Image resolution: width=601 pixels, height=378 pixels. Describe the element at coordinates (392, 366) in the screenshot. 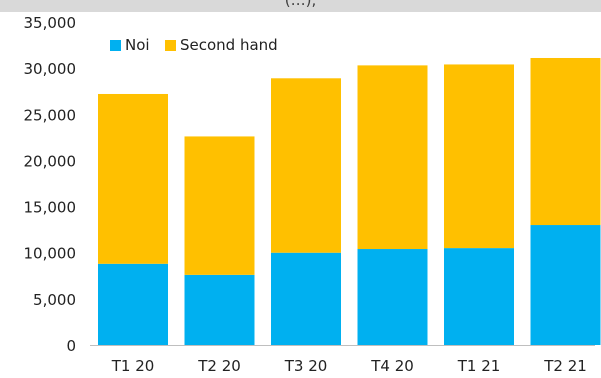

I see `x-tick-label: T4 20` at that location.